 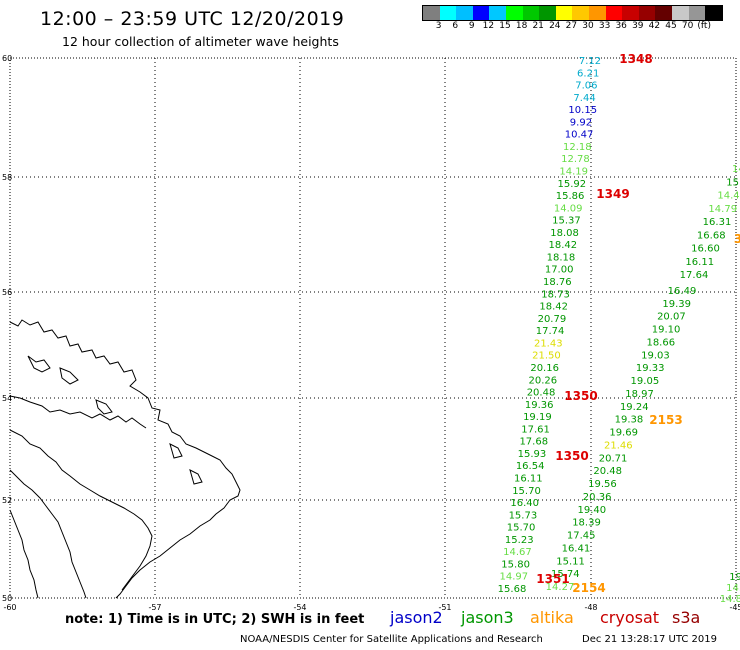 I want to click on color-scale-label: 18, so click(x=521, y=26).